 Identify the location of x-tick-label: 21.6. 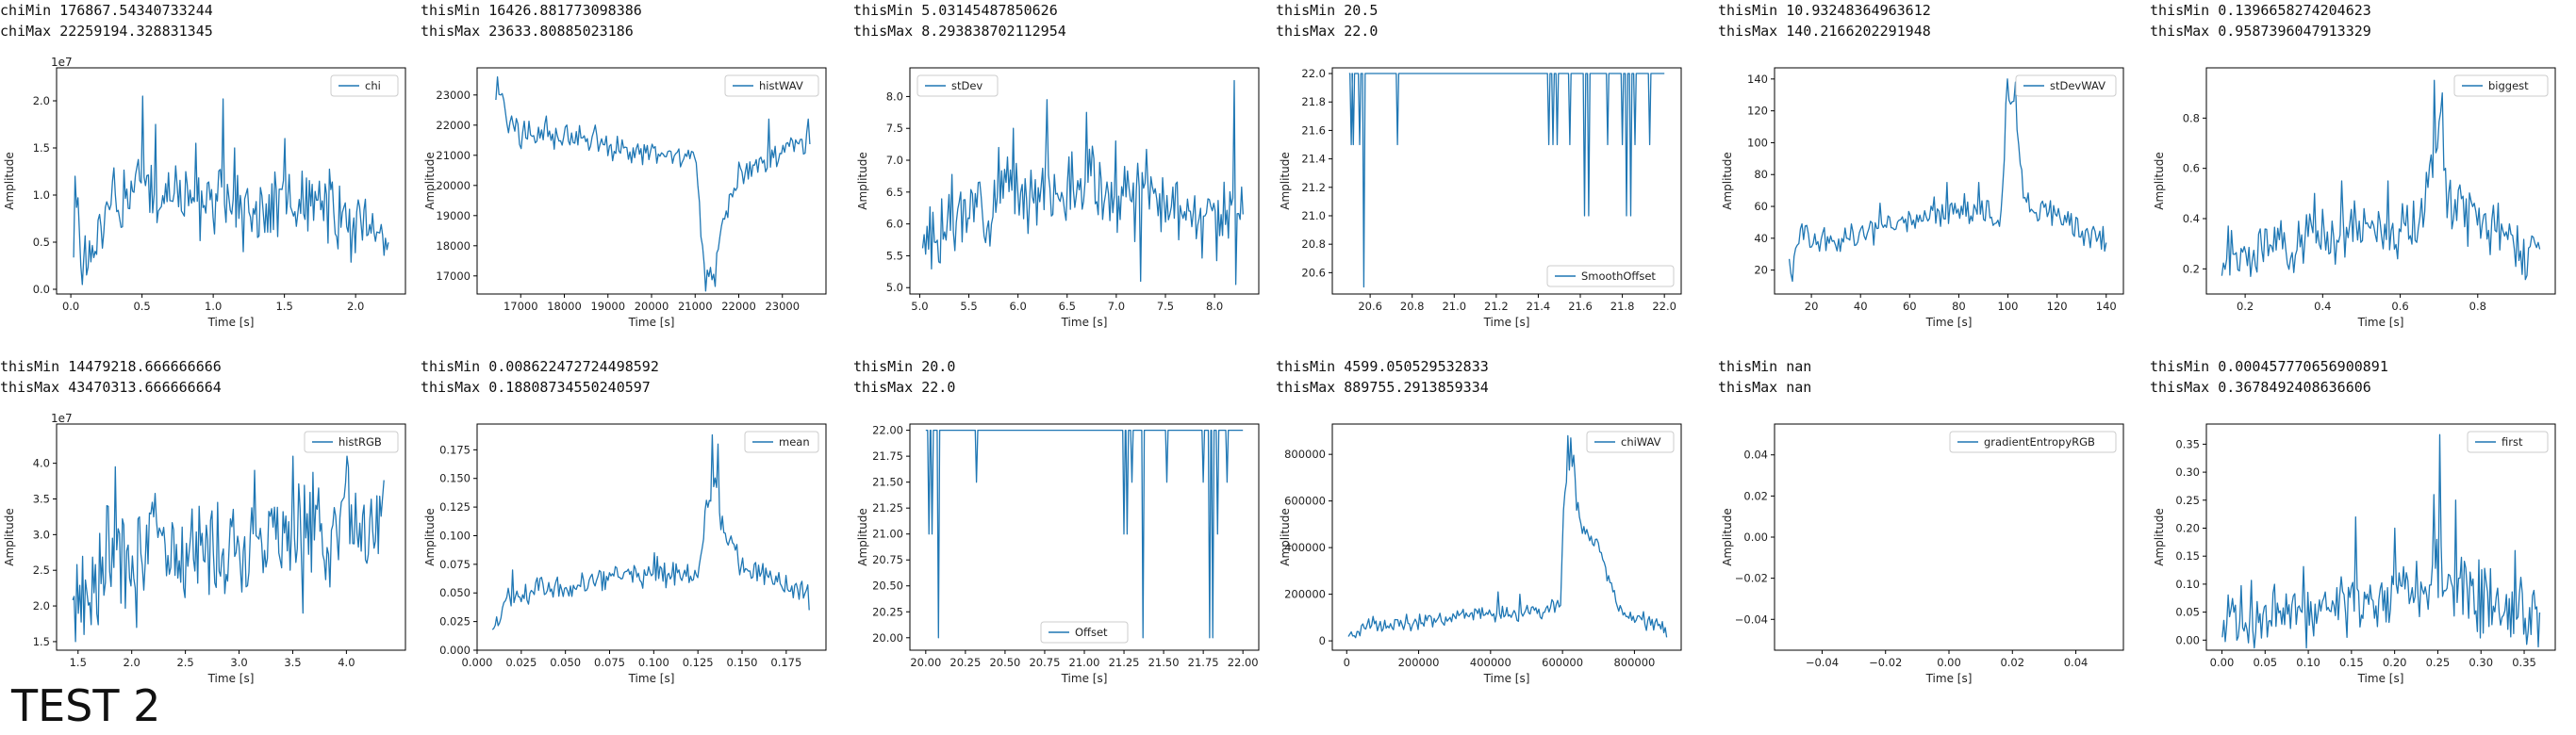
(1580, 306).